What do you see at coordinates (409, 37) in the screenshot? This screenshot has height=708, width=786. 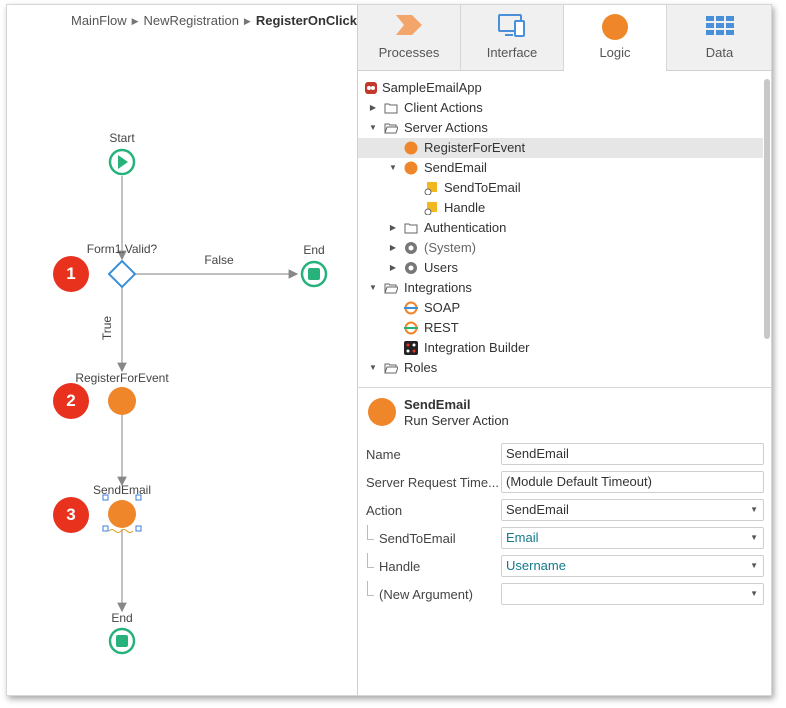 I see `tab-processes: Processes` at bounding box center [409, 37].